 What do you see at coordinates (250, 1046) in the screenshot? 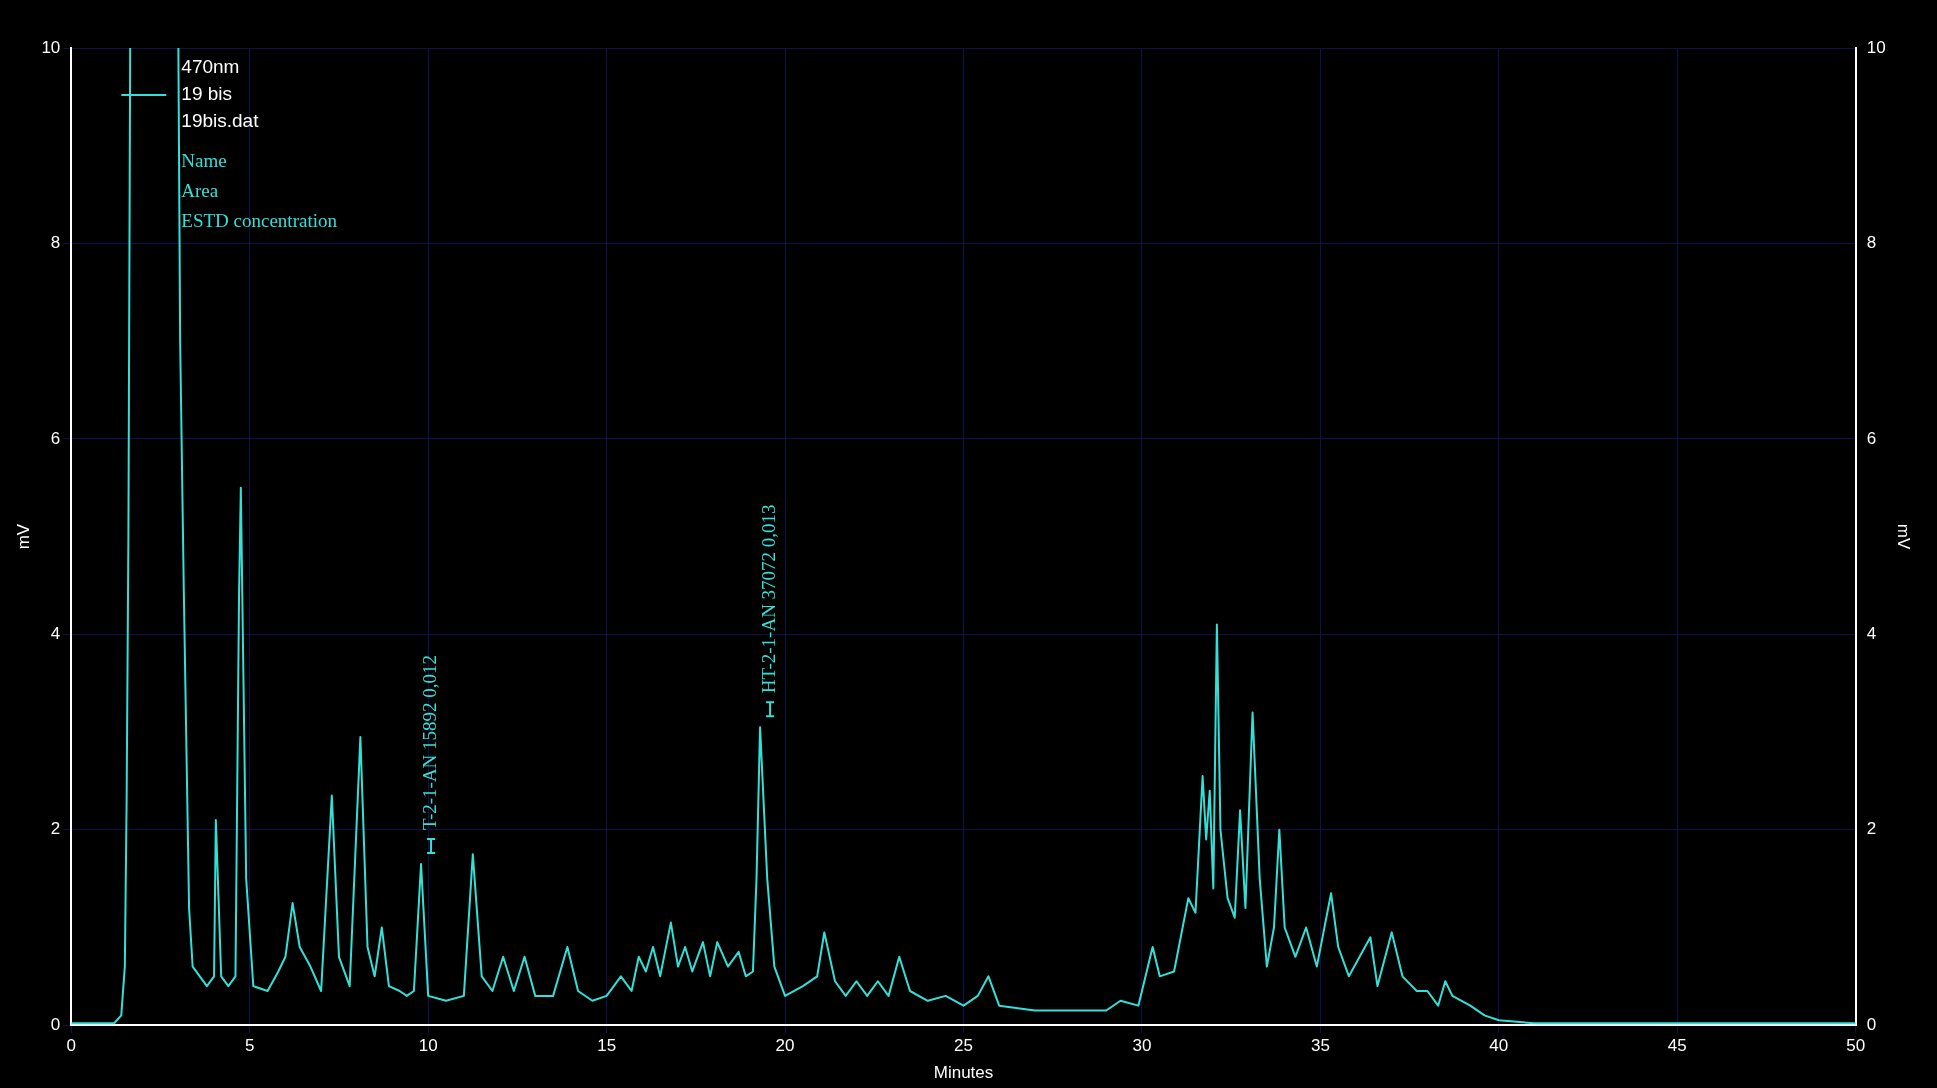
I see `x-tick-label: 5` at bounding box center [250, 1046].